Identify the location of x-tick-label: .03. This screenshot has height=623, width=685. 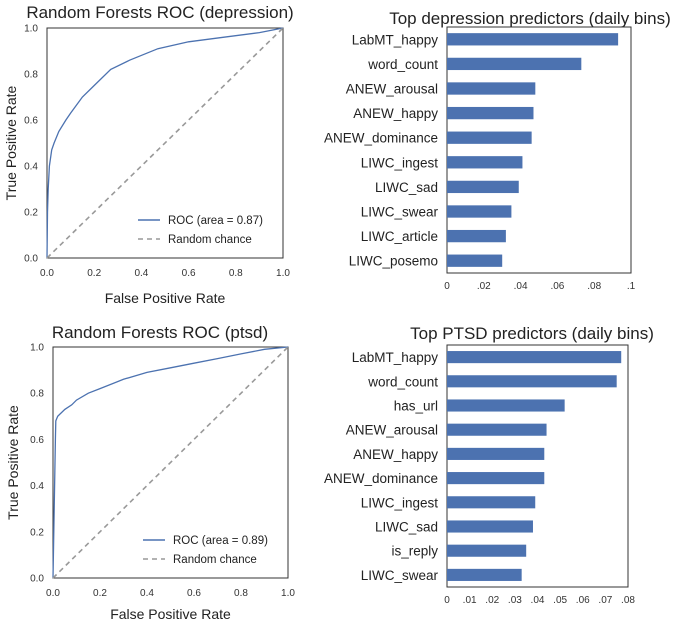
(515, 600).